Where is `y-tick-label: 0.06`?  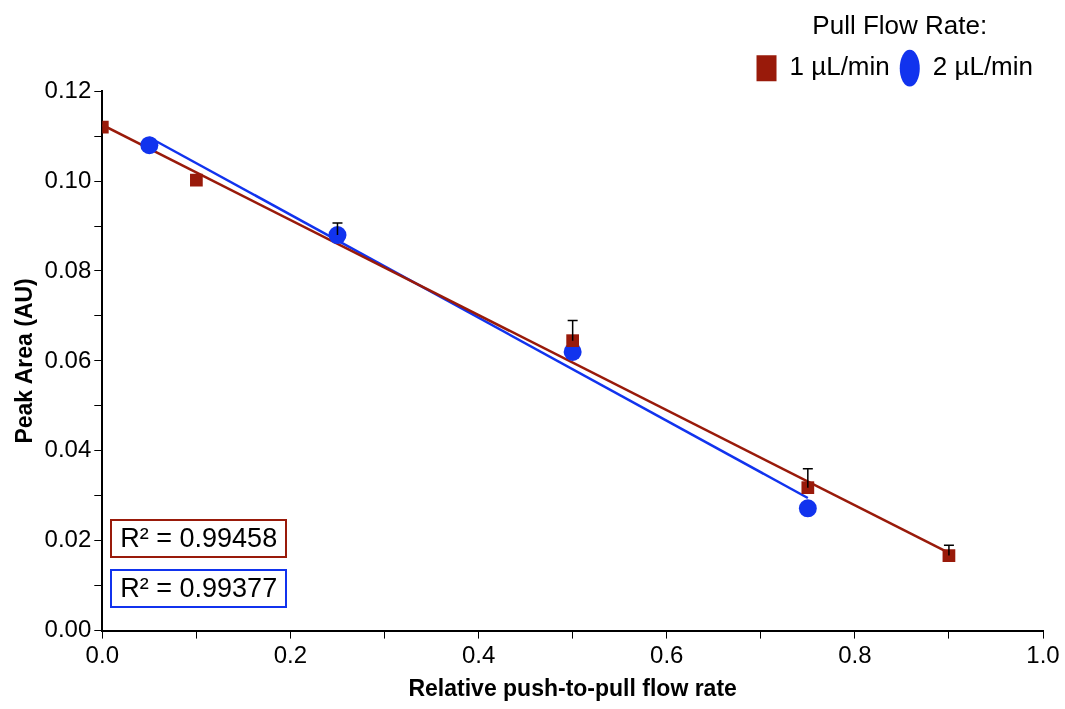
y-tick-label: 0.06 is located at coordinates (68, 359).